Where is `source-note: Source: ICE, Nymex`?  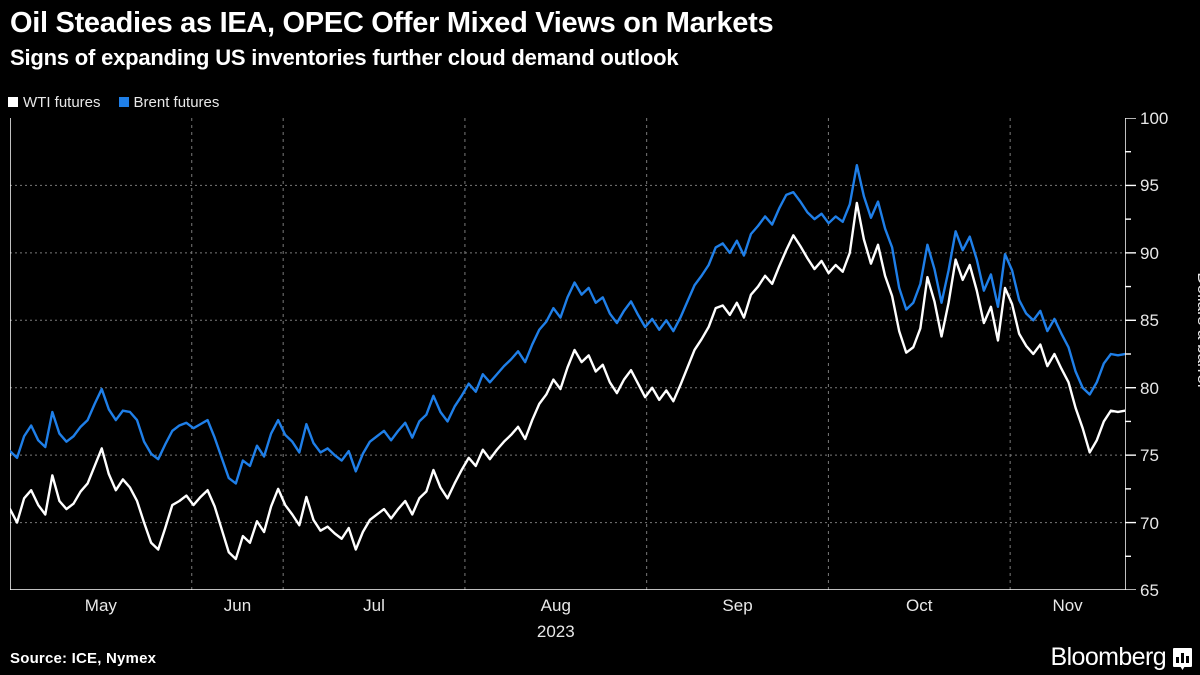
source-note: Source: ICE, Nymex is located at coordinates (83, 658).